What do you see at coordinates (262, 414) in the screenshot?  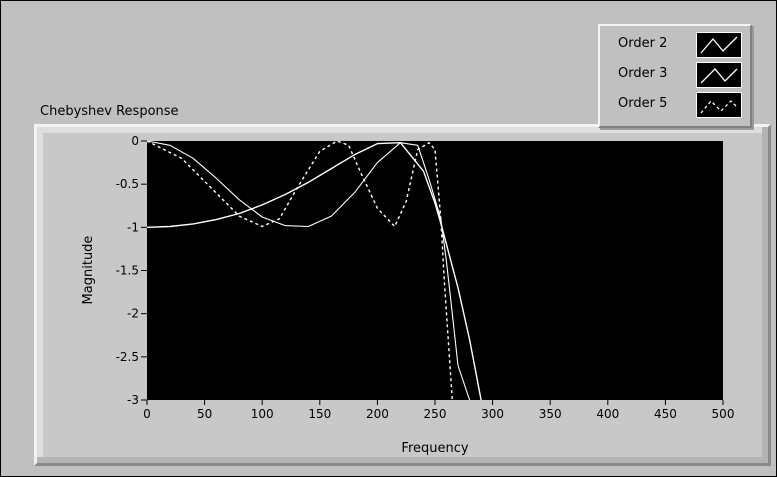 I see `x-tick-label: 100` at bounding box center [262, 414].